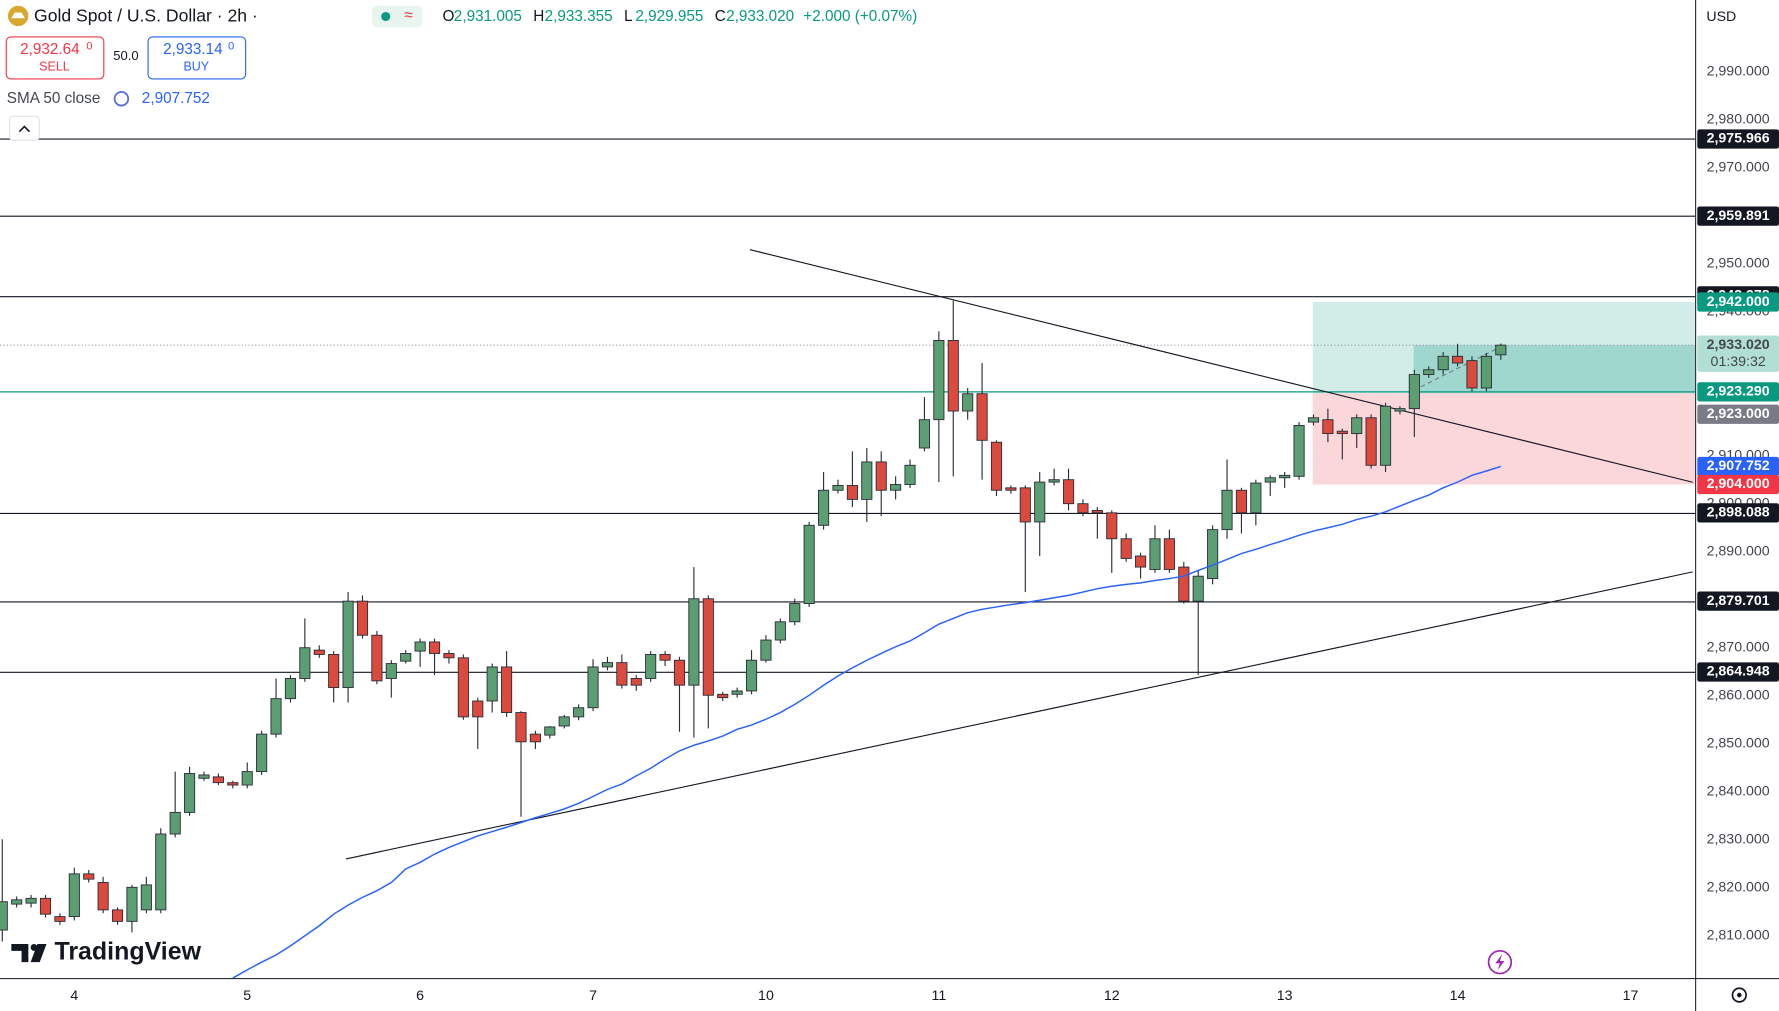 Image resolution: width=1779 pixels, height=1011 pixels. What do you see at coordinates (397, 16) in the screenshot?
I see `status-badge` at bounding box center [397, 16].